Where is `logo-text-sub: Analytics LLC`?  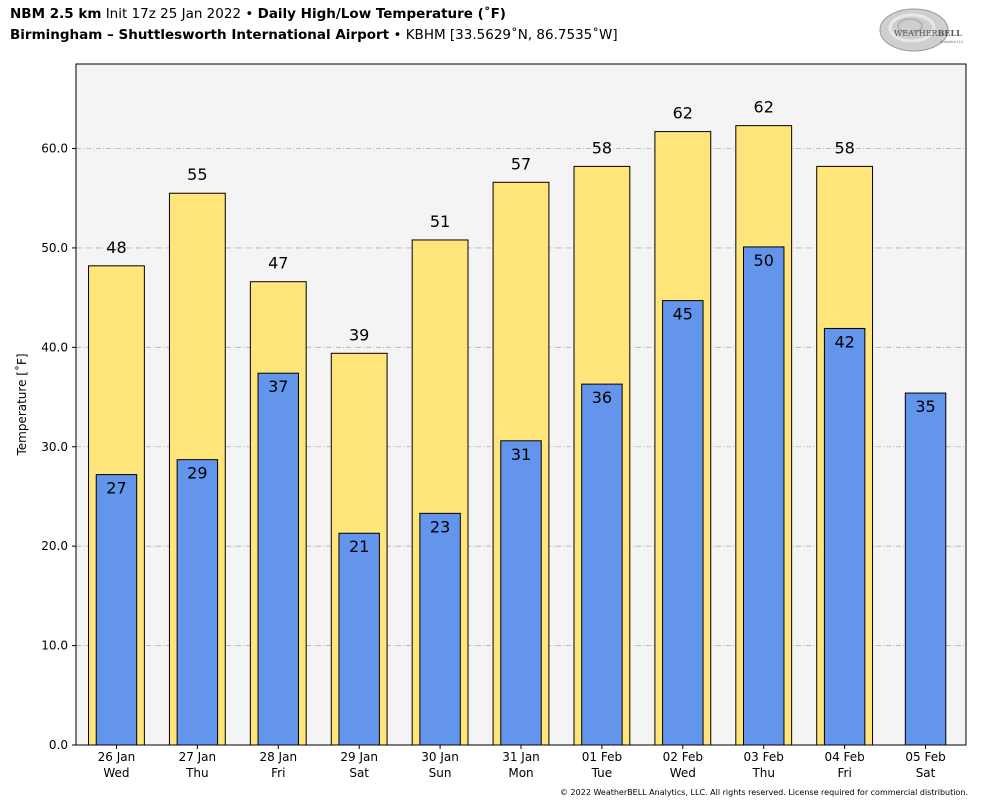 logo-text-sub: Analytics LLC is located at coordinates (952, 42).